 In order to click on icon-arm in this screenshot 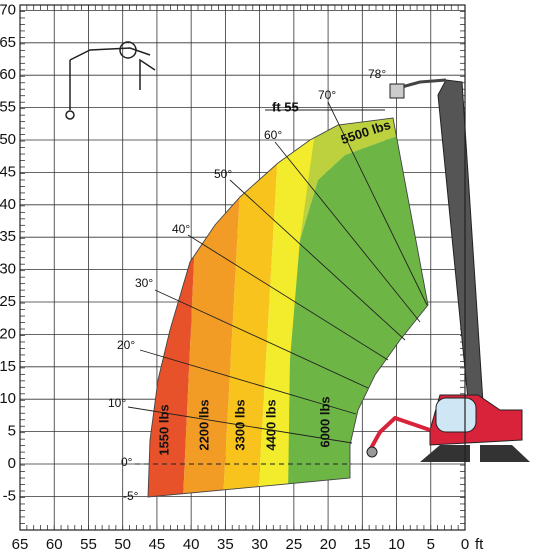, I will do `click(147, 74)`.